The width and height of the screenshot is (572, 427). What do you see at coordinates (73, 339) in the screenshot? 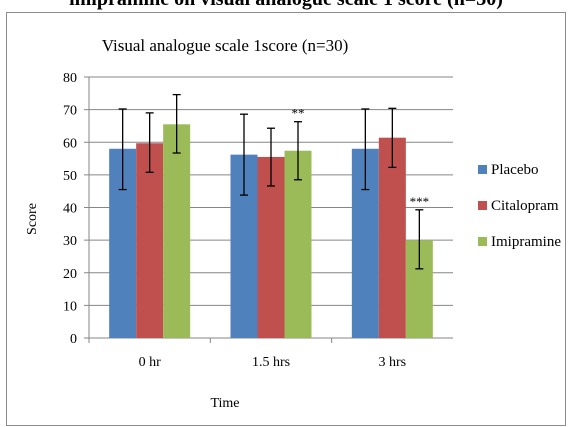
I see `y-tick-label: 0` at bounding box center [73, 339].